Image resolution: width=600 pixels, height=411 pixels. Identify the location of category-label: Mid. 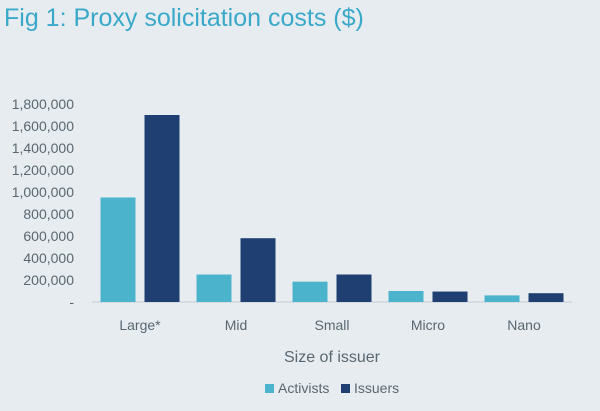
(236, 325).